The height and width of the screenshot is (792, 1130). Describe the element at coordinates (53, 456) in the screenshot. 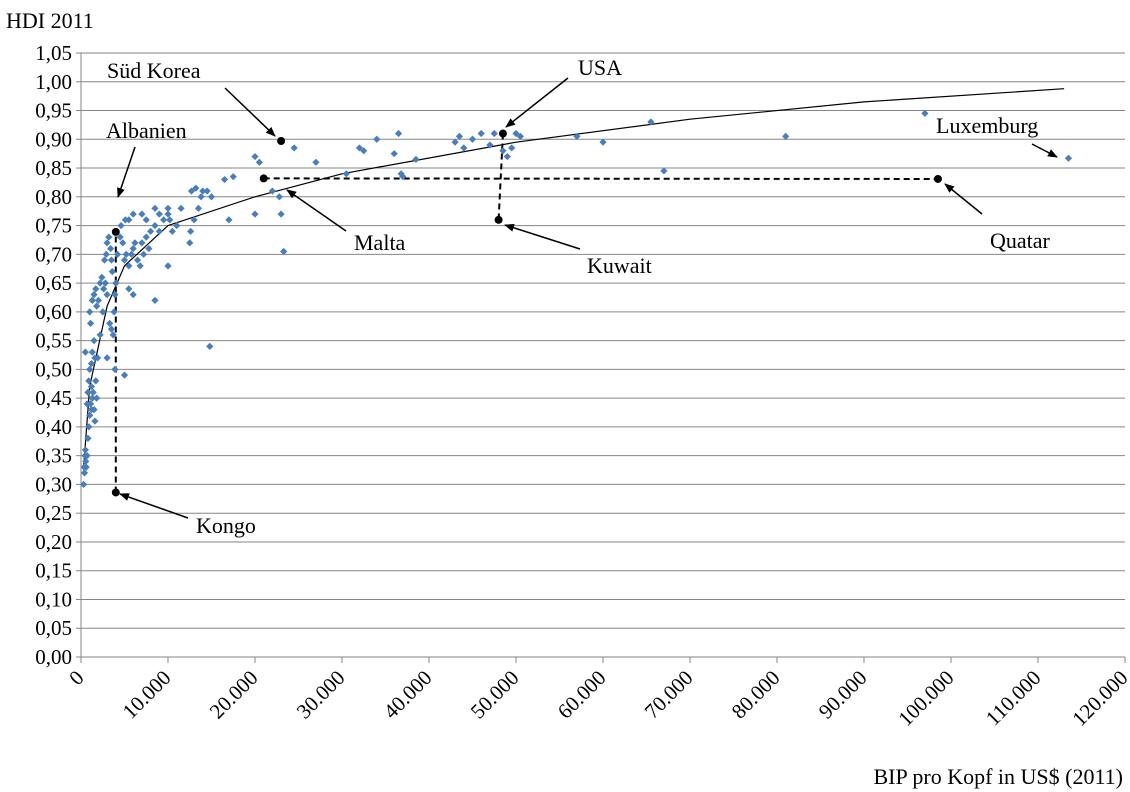

I see `y-tick-label: 0,35` at that location.